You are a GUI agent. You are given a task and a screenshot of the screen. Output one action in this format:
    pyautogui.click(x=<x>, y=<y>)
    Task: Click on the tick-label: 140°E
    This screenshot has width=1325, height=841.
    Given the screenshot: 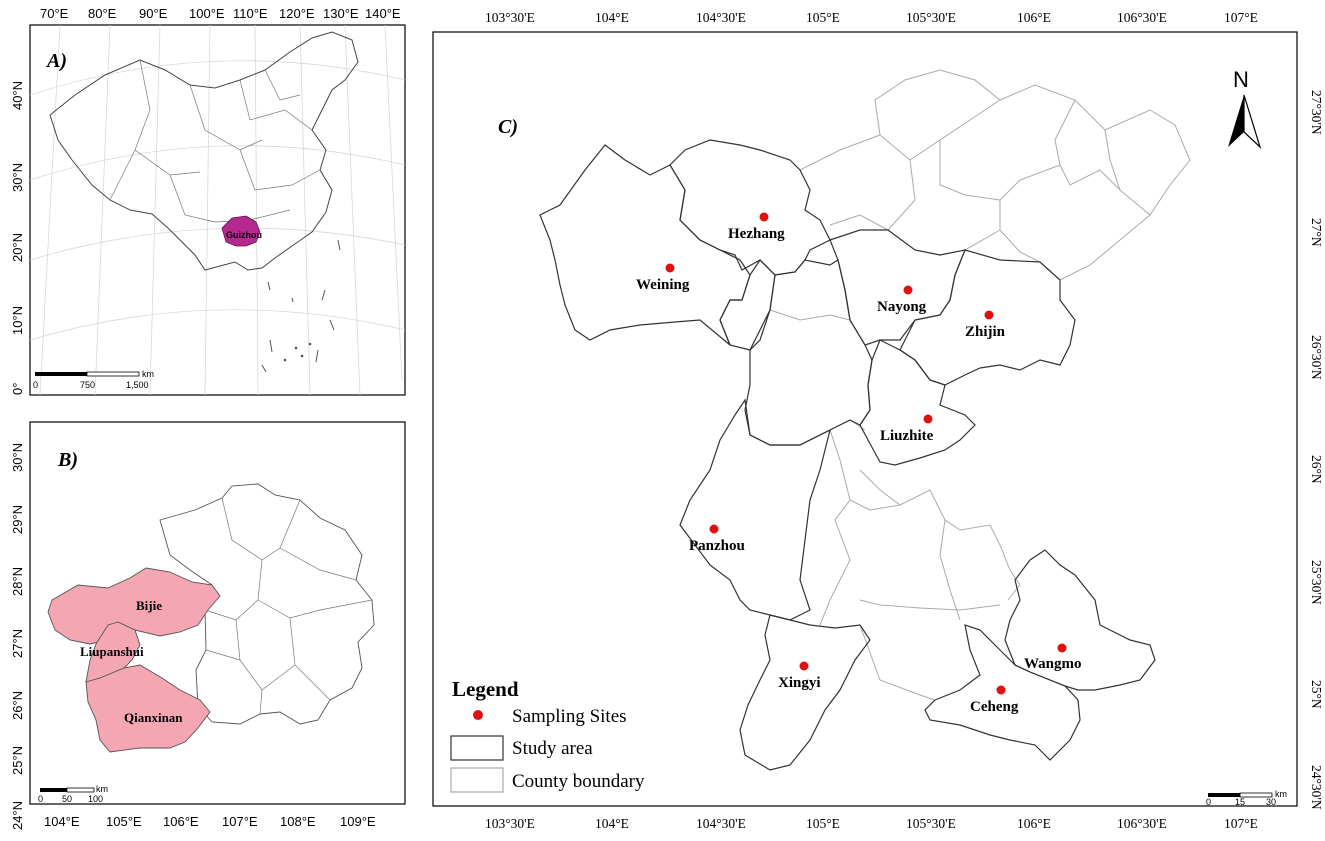 What is the action you would take?
    pyautogui.click(x=383, y=13)
    